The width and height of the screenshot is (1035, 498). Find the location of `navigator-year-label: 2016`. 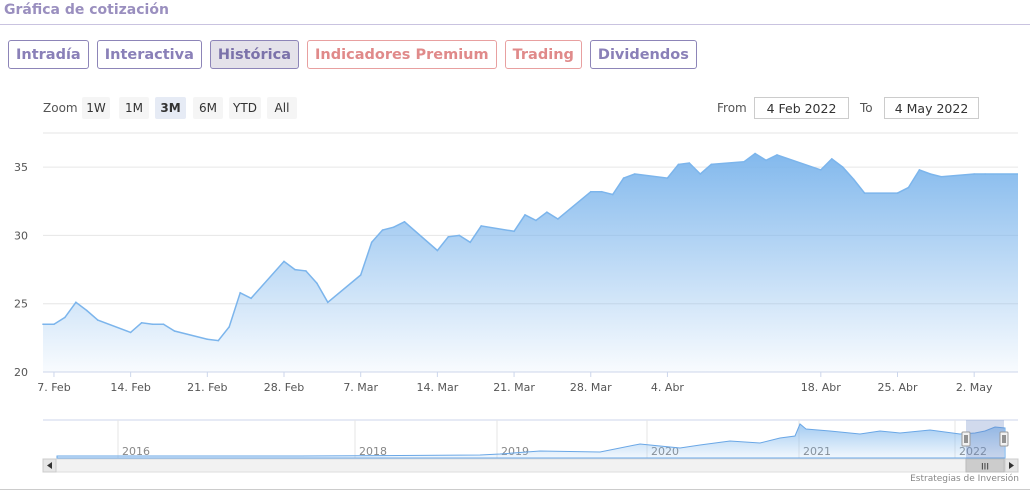

navigator-year-label: 2016 is located at coordinates (136, 451).